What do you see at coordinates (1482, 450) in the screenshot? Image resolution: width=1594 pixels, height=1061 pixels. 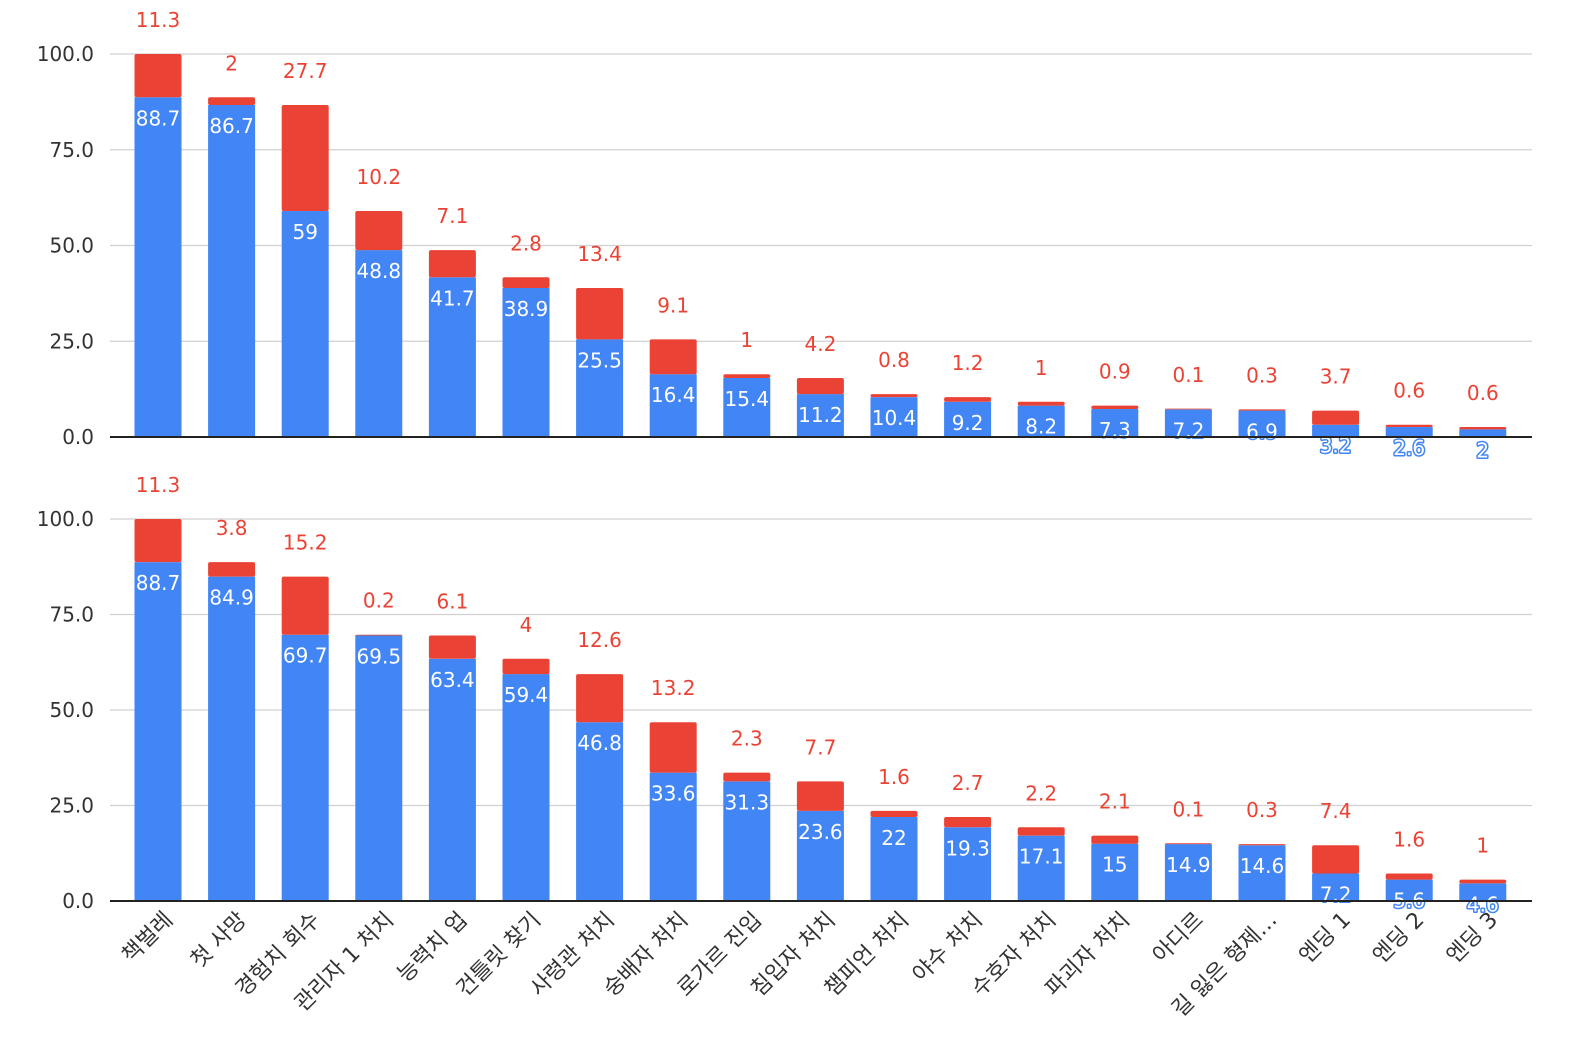 I see `chart1-label-base: 2` at bounding box center [1482, 450].